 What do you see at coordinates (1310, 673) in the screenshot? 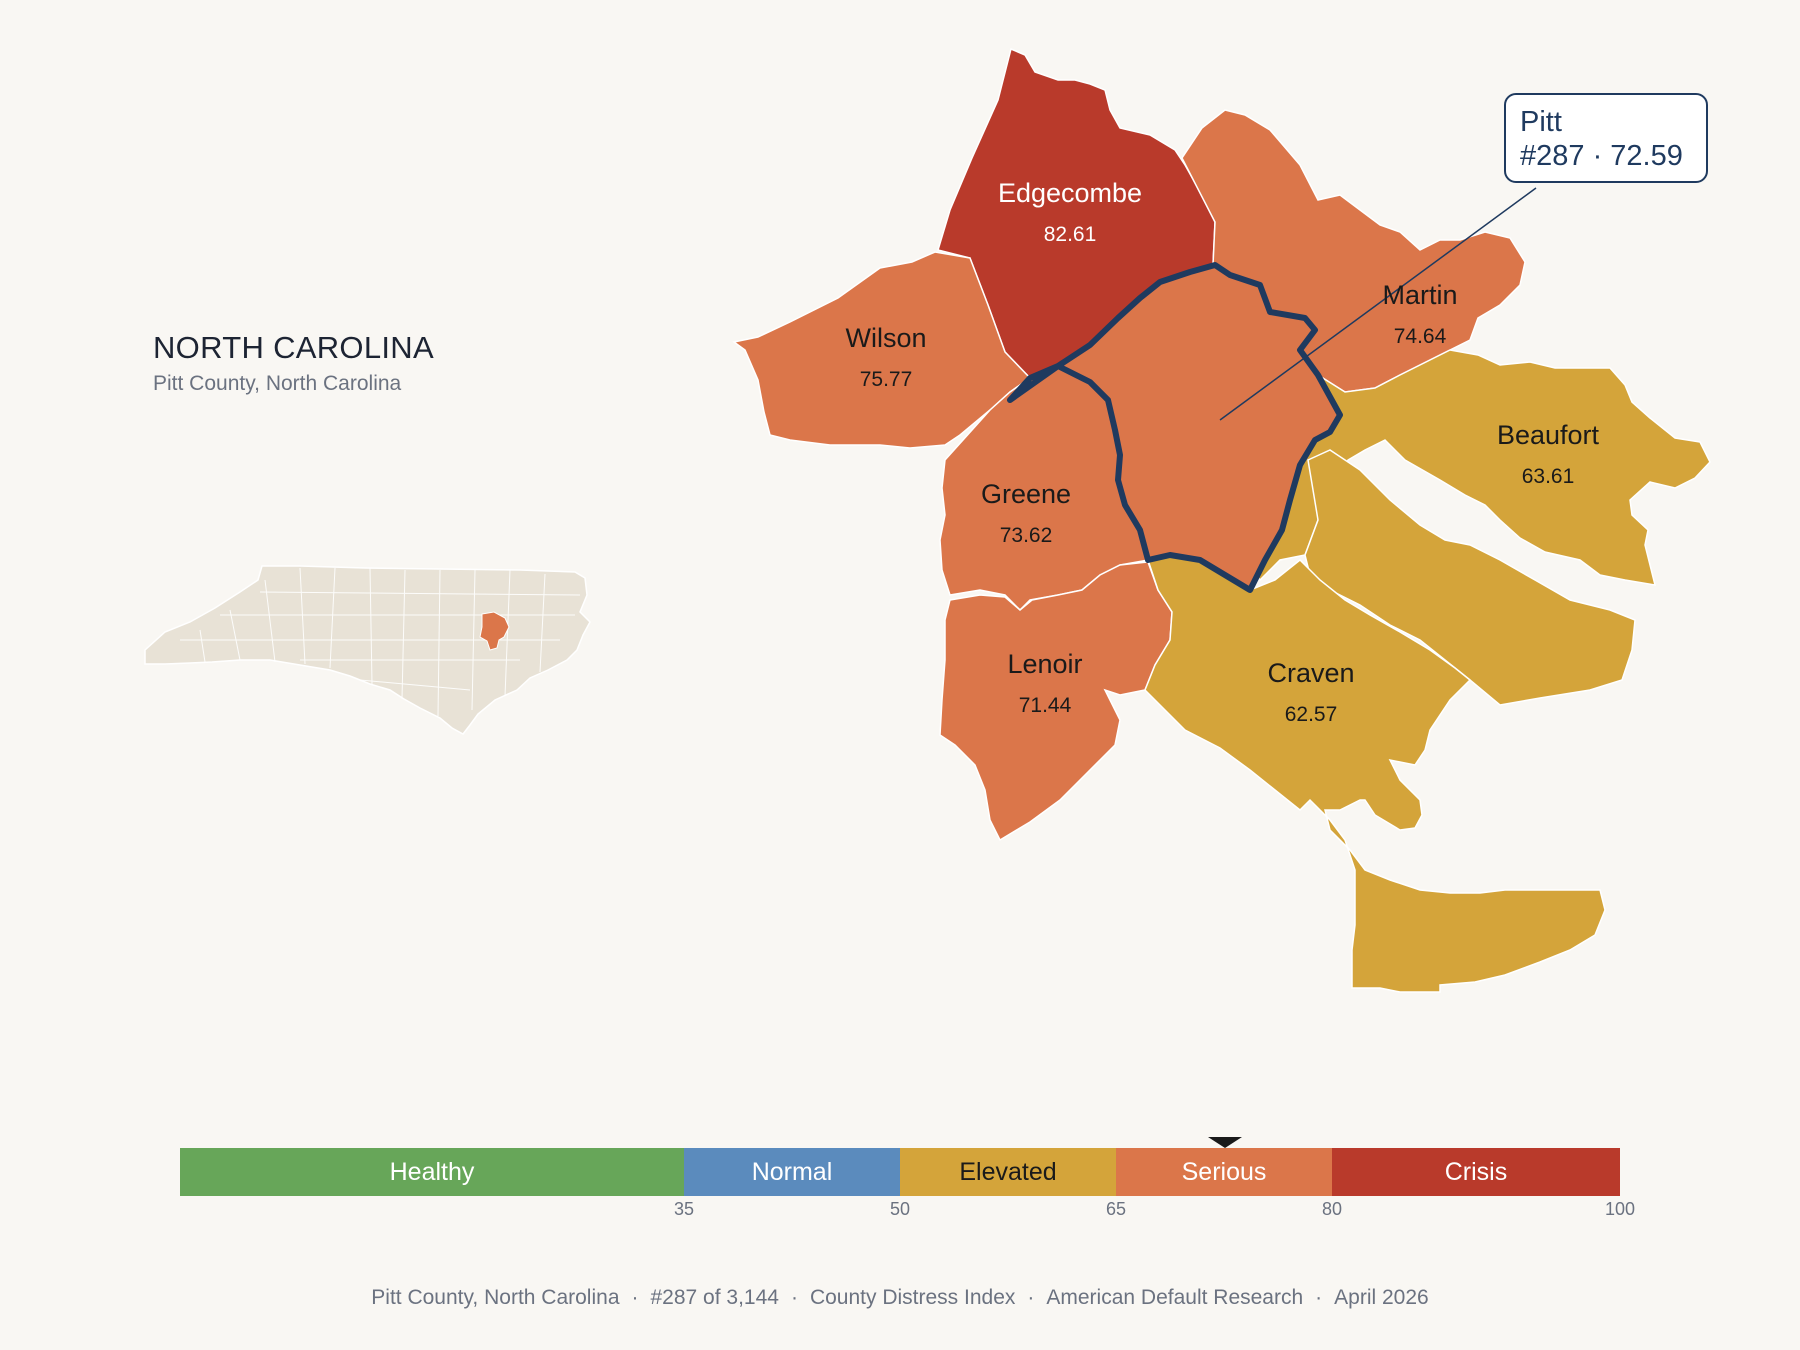
I see `label-craven-name: Craven` at bounding box center [1310, 673].